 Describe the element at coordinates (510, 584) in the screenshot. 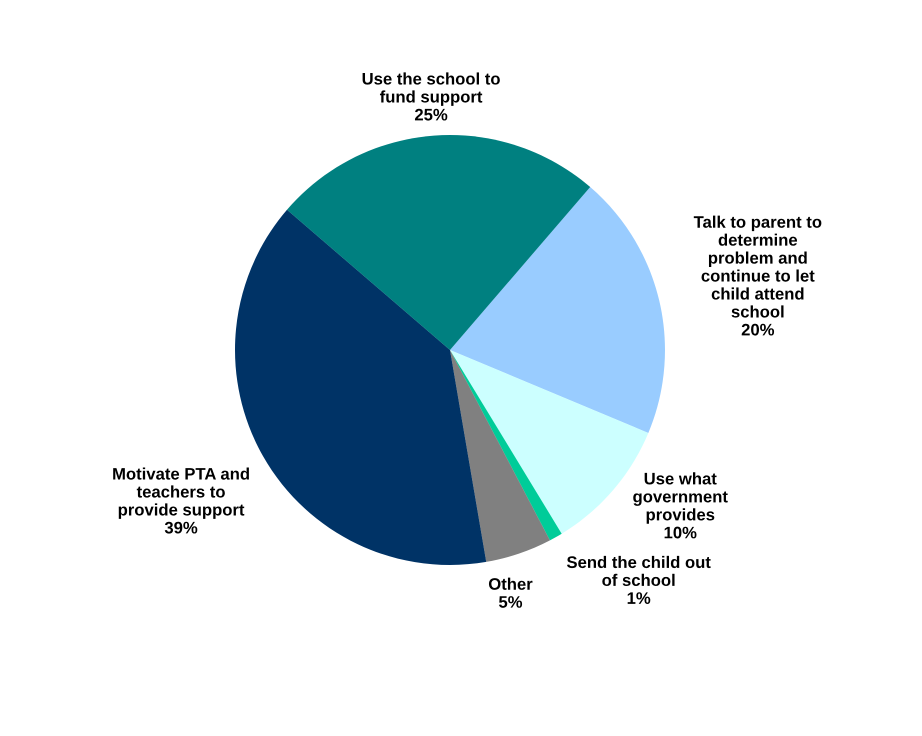

I see `slice-label: Other` at that location.